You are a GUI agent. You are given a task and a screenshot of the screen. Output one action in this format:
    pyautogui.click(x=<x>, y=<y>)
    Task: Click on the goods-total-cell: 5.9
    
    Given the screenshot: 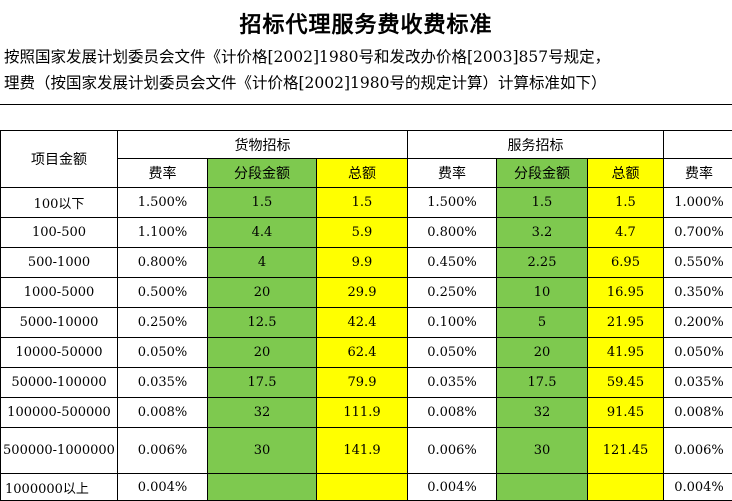 What is the action you would take?
    pyautogui.click(x=362, y=233)
    